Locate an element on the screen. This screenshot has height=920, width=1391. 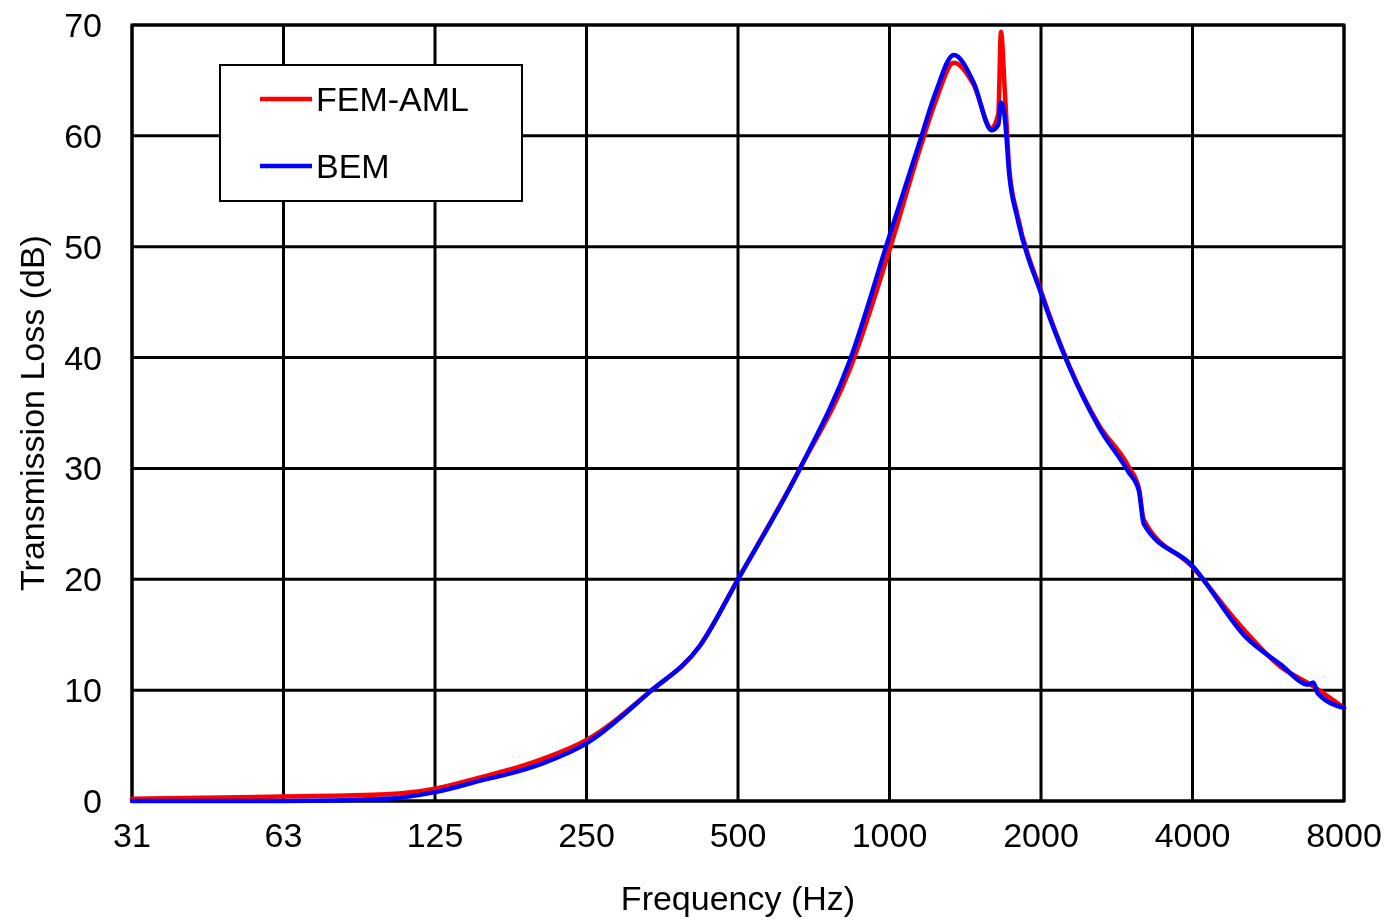
x-tick-label: 63 is located at coordinates (283, 835).